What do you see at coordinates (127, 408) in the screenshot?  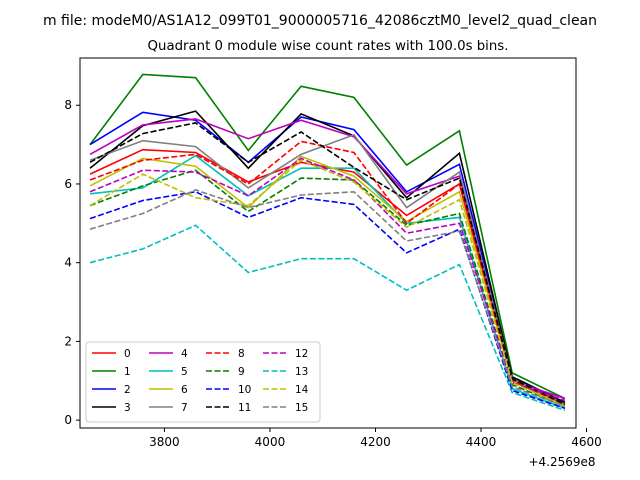 I see `legend-label-3: 3` at bounding box center [127, 408].